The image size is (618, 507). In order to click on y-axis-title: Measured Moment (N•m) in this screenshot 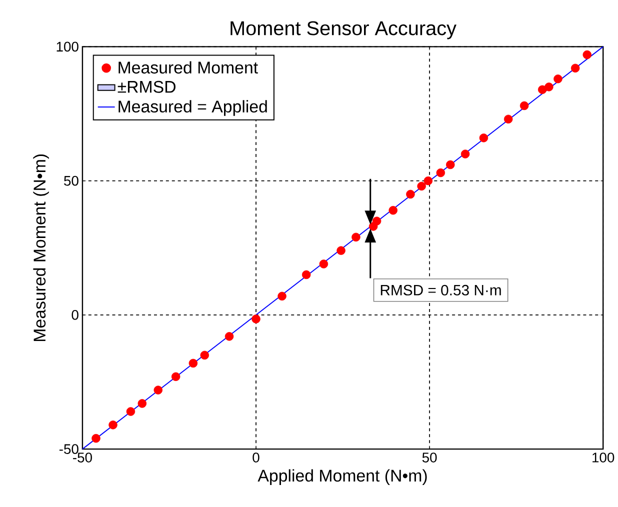, I will do `click(41, 248)`.